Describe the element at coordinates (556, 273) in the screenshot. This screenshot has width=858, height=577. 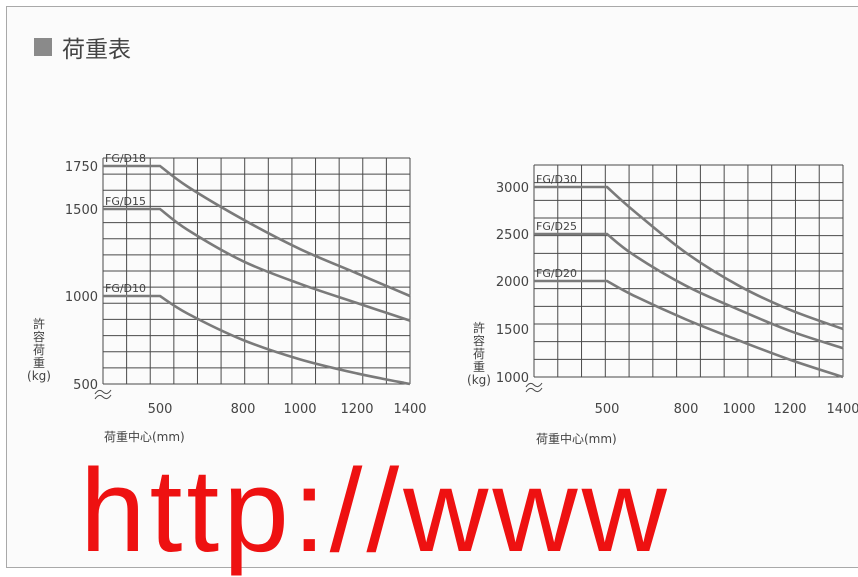
I see `series-label: FG/D20` at that location.